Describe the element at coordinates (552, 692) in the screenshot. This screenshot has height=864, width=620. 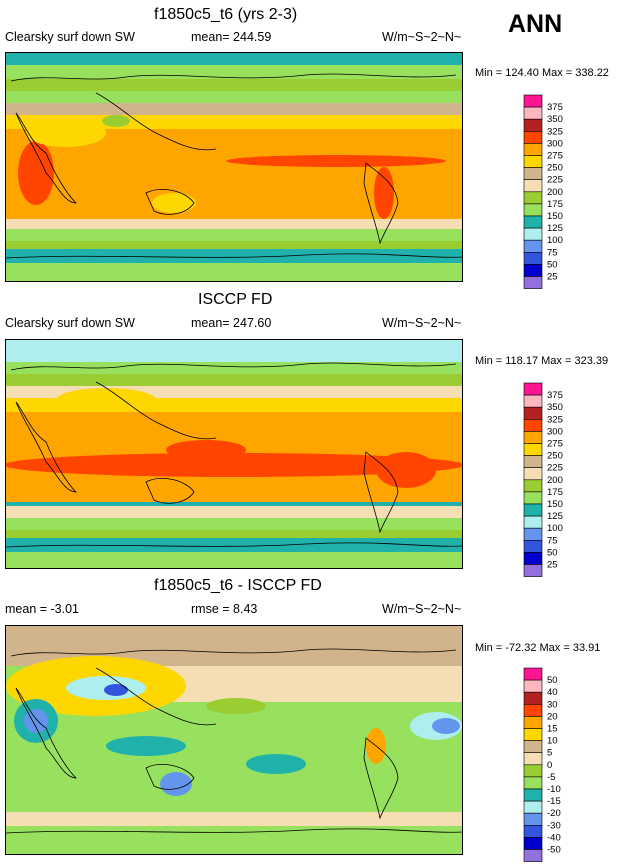
I see `colorbar-level-label: 40` at that location.